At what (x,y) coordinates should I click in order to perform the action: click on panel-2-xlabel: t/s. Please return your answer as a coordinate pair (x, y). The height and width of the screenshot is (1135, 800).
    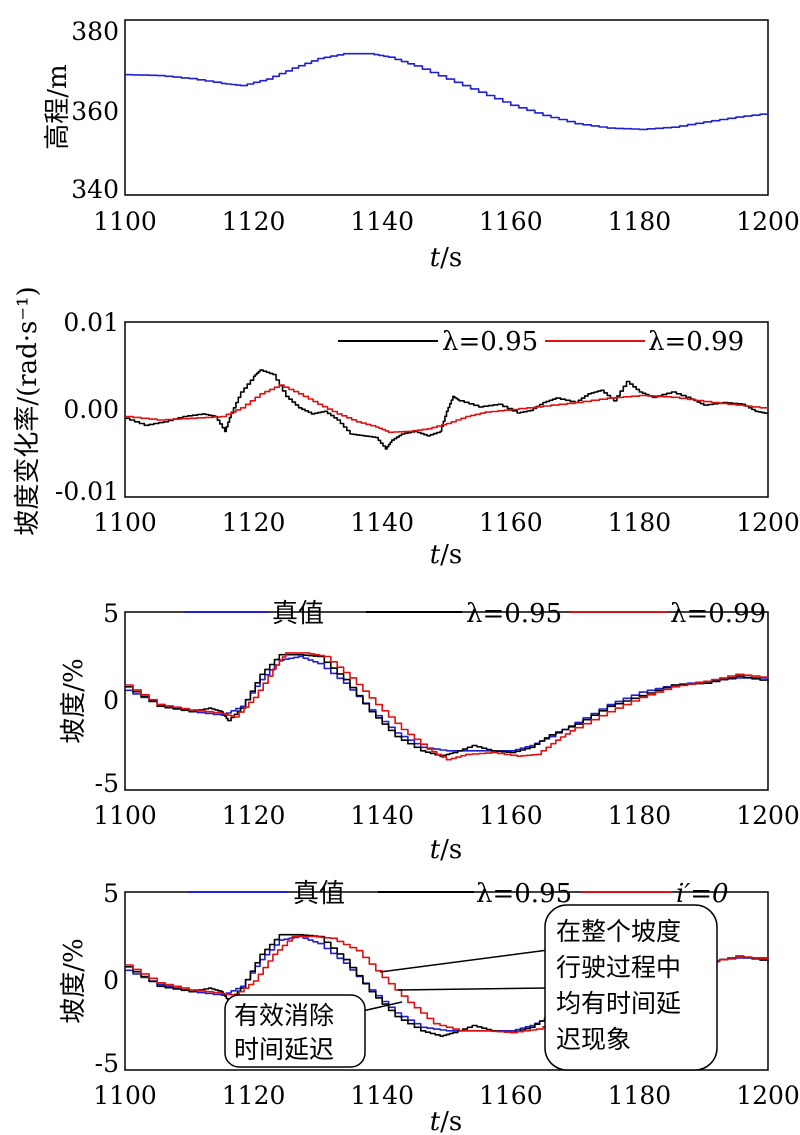
    Looking at the image, I should click on (446, 555).